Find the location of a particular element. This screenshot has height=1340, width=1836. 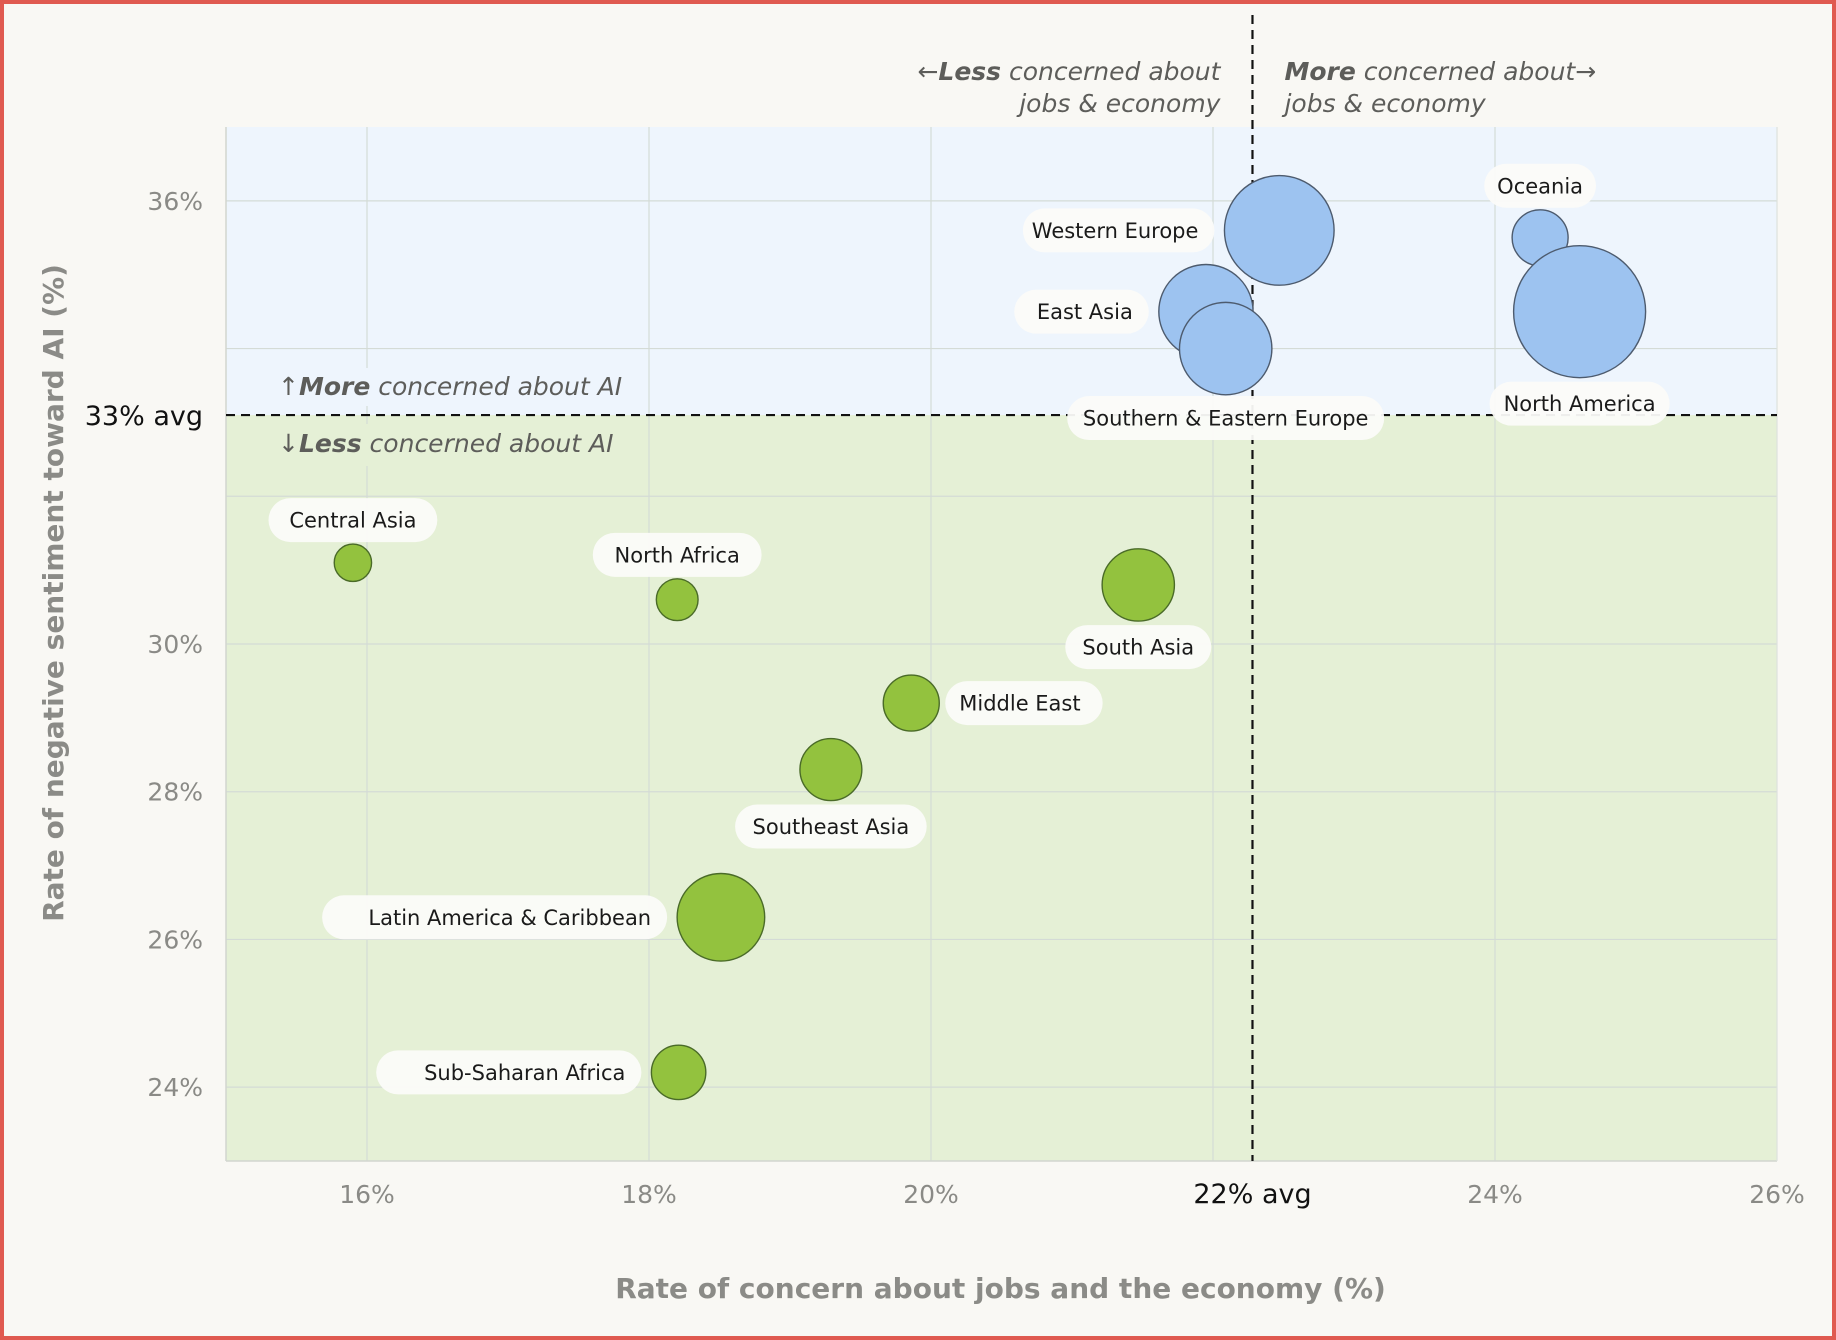

bubble-label: South Asia is located at coordinates (1138, 647).